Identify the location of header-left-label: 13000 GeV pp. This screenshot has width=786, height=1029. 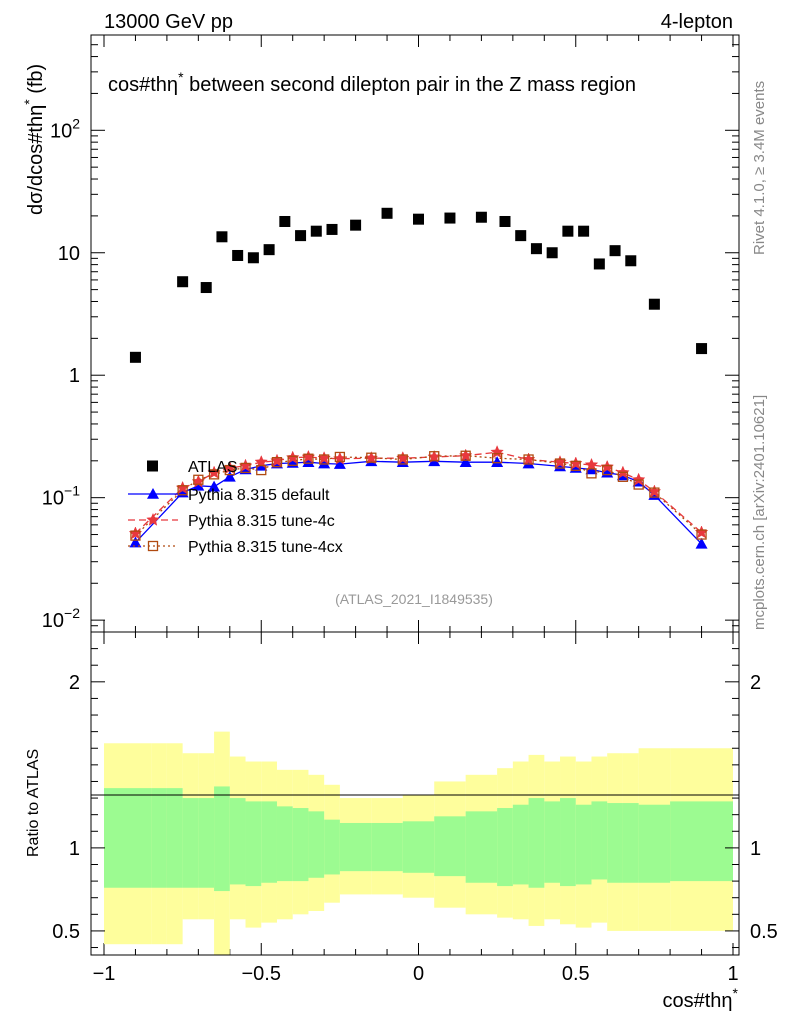
(168, 22).